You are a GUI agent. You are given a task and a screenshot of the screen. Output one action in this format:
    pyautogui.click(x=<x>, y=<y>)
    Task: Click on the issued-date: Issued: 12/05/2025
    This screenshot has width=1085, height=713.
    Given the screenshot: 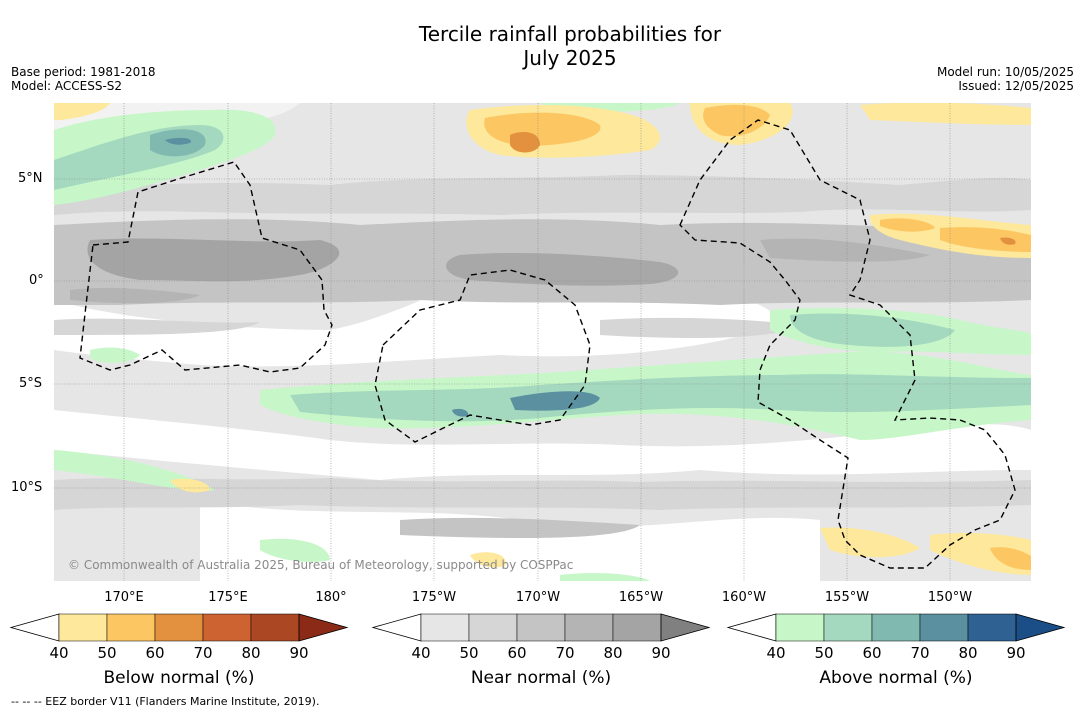 What is the action you would take?
    pyautogui.click(x=1016, y=86)
    